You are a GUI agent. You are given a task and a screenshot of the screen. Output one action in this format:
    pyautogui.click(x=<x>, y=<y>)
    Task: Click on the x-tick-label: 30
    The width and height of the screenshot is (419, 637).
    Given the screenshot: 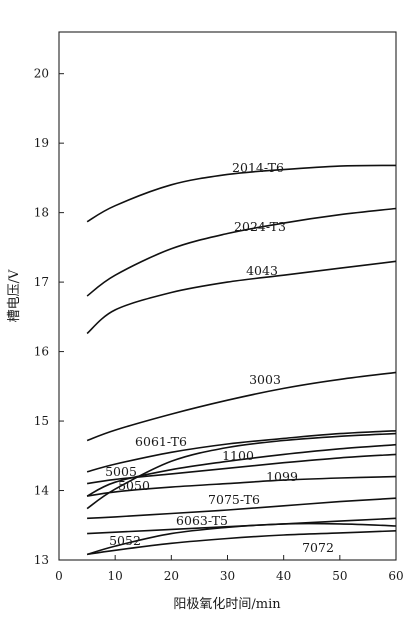 What is the action you would take?
    pyautogui.click(x=227, y=576)
    